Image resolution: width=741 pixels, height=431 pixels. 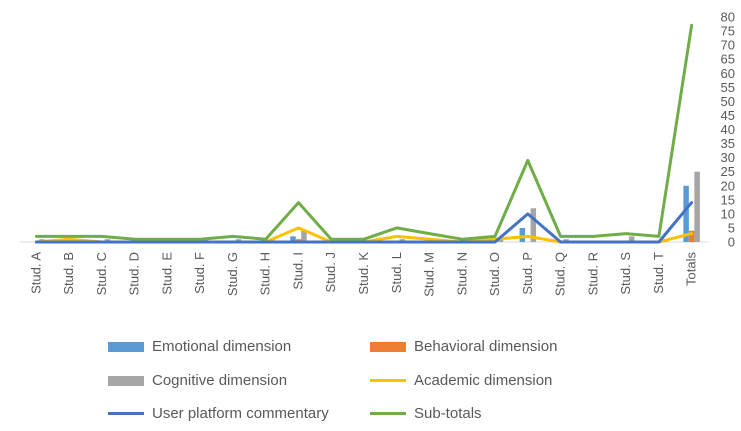 I want to click on x-tick-label: Stud. E, so click(x=166, y=273).